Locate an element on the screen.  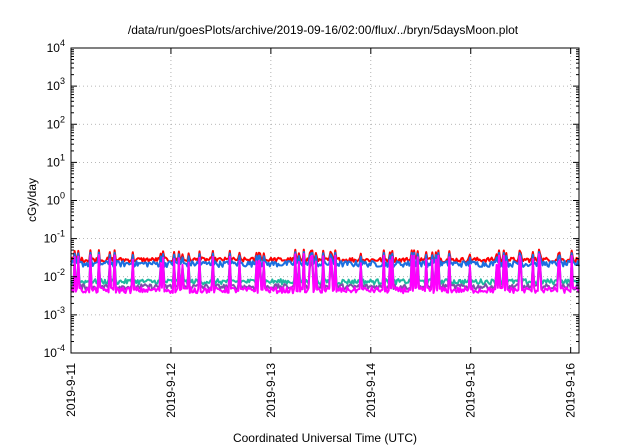
x-tick-label: 2019-9-11 is located at coordinates (71, 390).